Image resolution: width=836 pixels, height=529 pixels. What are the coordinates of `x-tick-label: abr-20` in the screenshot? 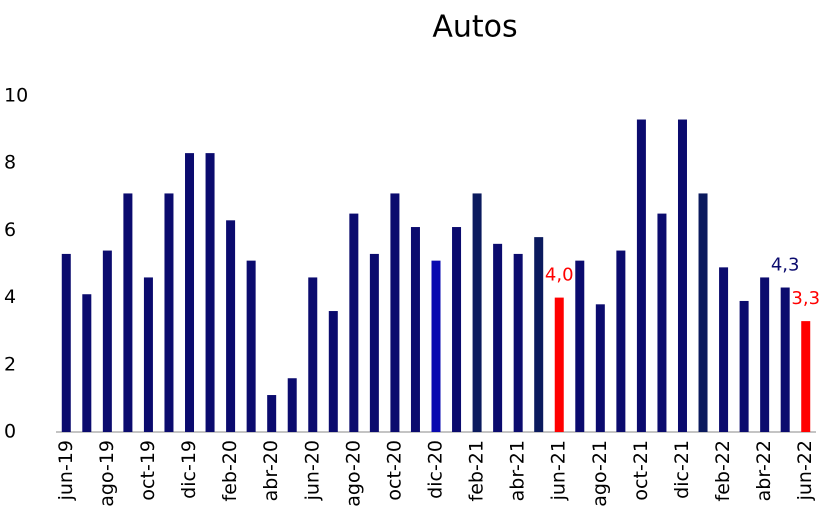 It's located at (271, 470).